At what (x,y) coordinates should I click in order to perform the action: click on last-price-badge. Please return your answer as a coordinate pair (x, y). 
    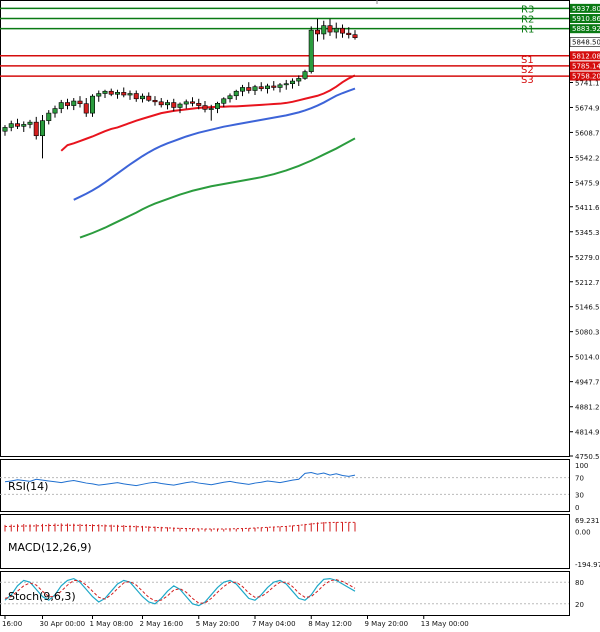
    Looking at the image, I should click on (584, 42).